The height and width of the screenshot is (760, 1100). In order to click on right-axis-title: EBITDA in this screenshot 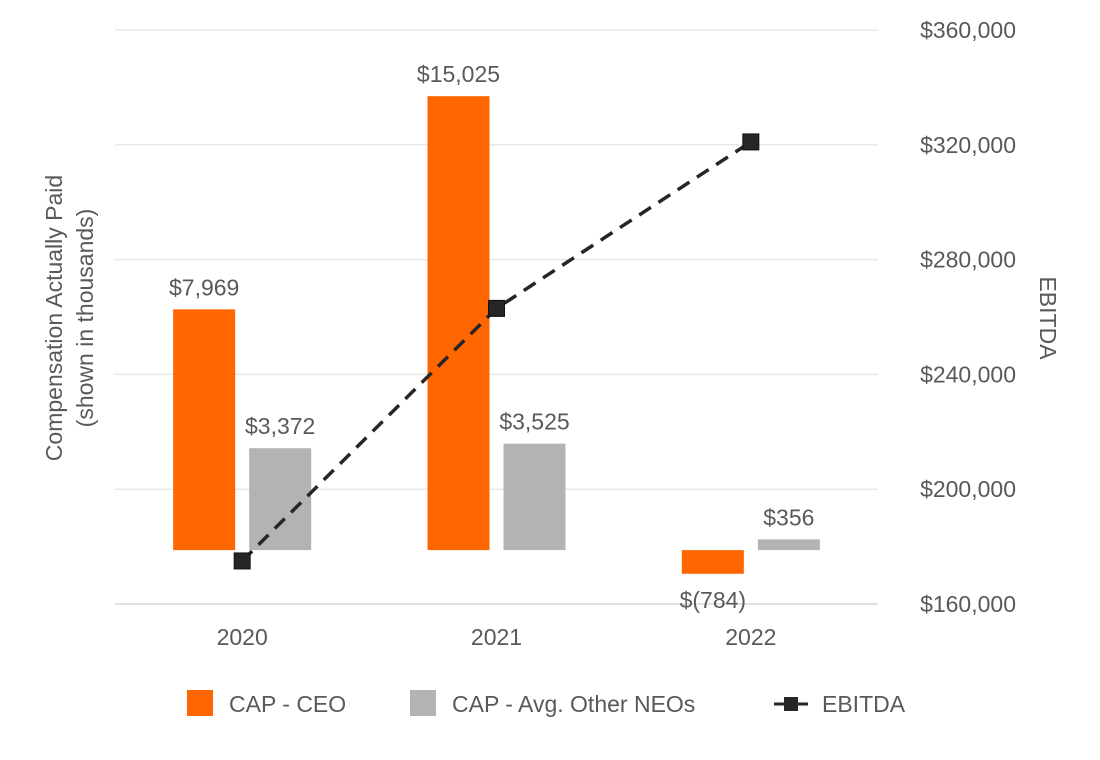, I will do `click(1048, 318)`.